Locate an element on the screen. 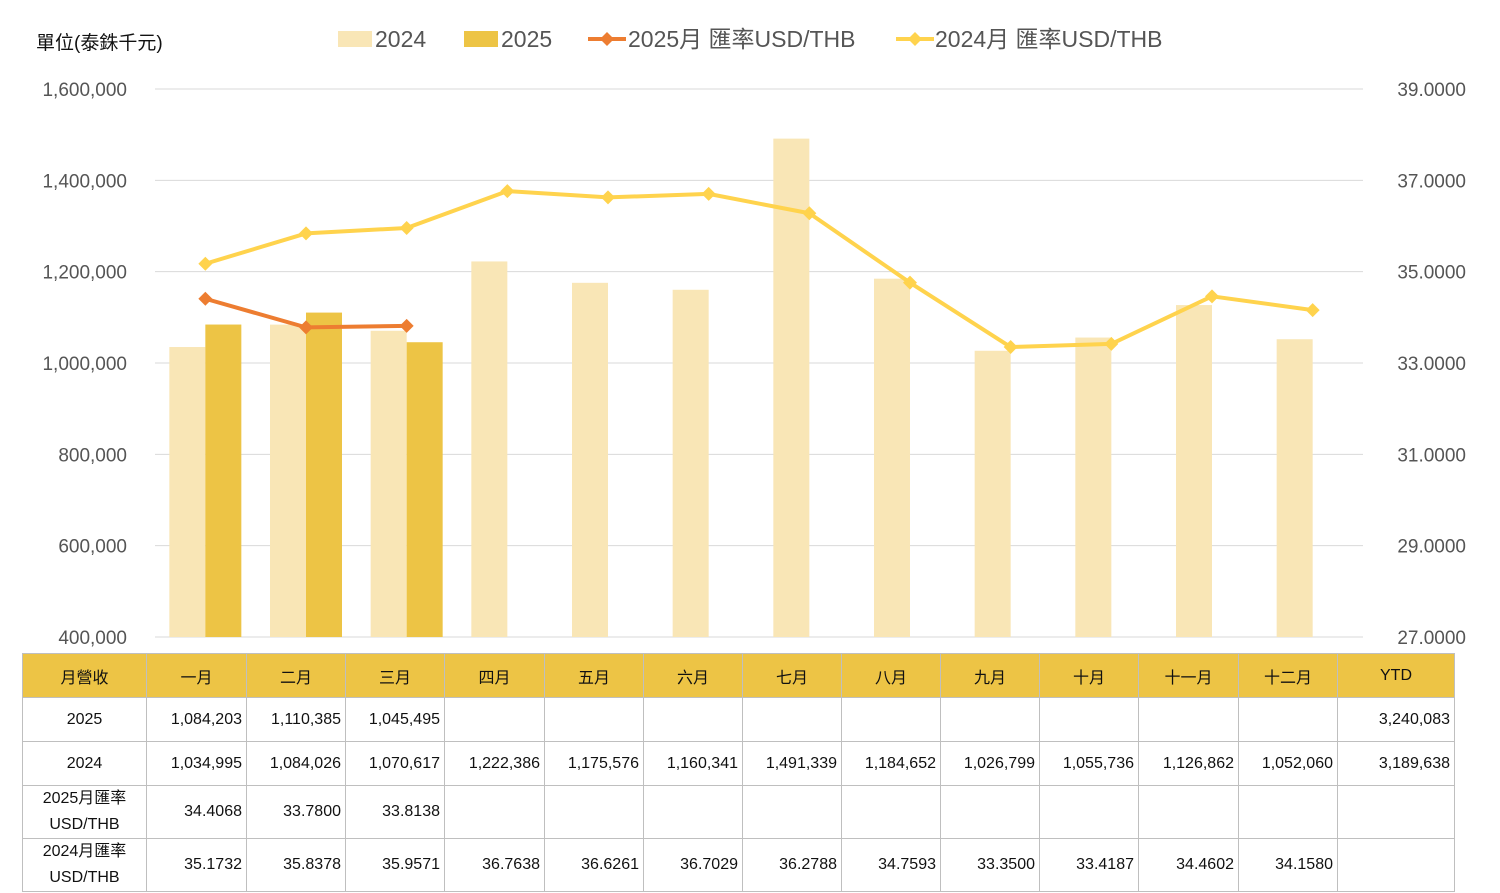 Image resolution: width=1500 pixels, height=893 pixels. left-tick-label: 1,600,000 is located at coordinates (84, 90).